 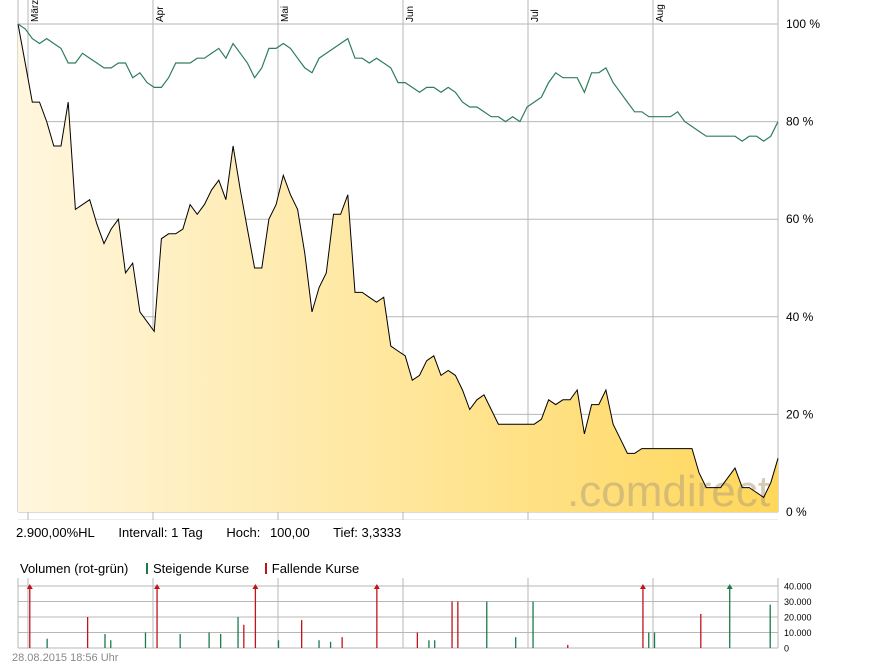 What do you see at coordinates (160, 14) in the screenshot?
I see `x-month-label: Apr` at bounding box center [160, 14].